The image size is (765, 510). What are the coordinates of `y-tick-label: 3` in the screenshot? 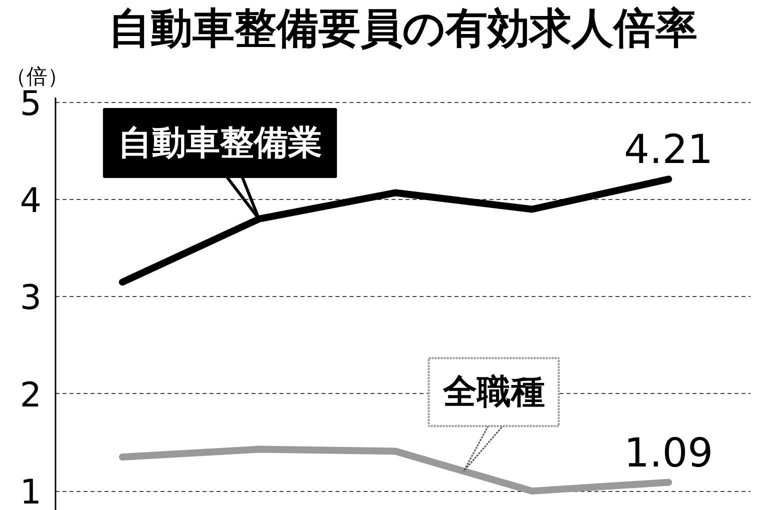 It's located at (31, 298).